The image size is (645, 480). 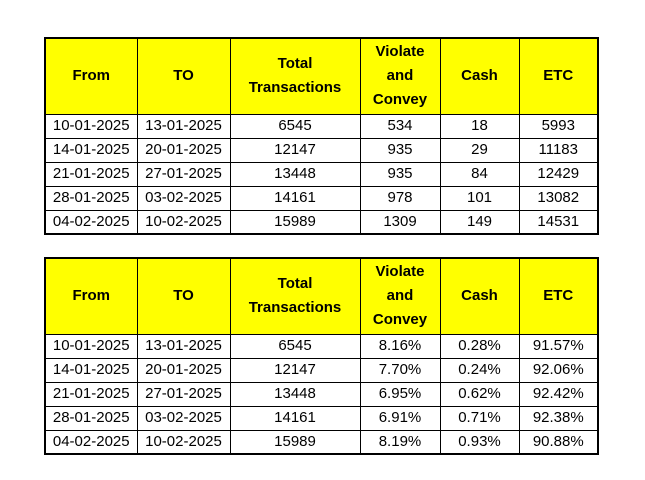 I want to click on cell-cash: 18, so click(x=479, y=126).